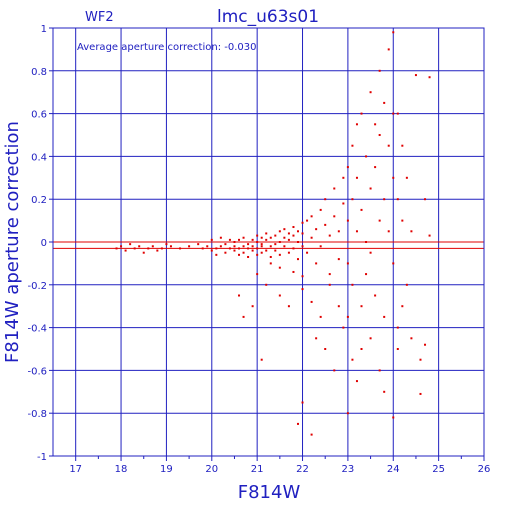  I want to click on x-axis-label: F814W, so click(269, 492).